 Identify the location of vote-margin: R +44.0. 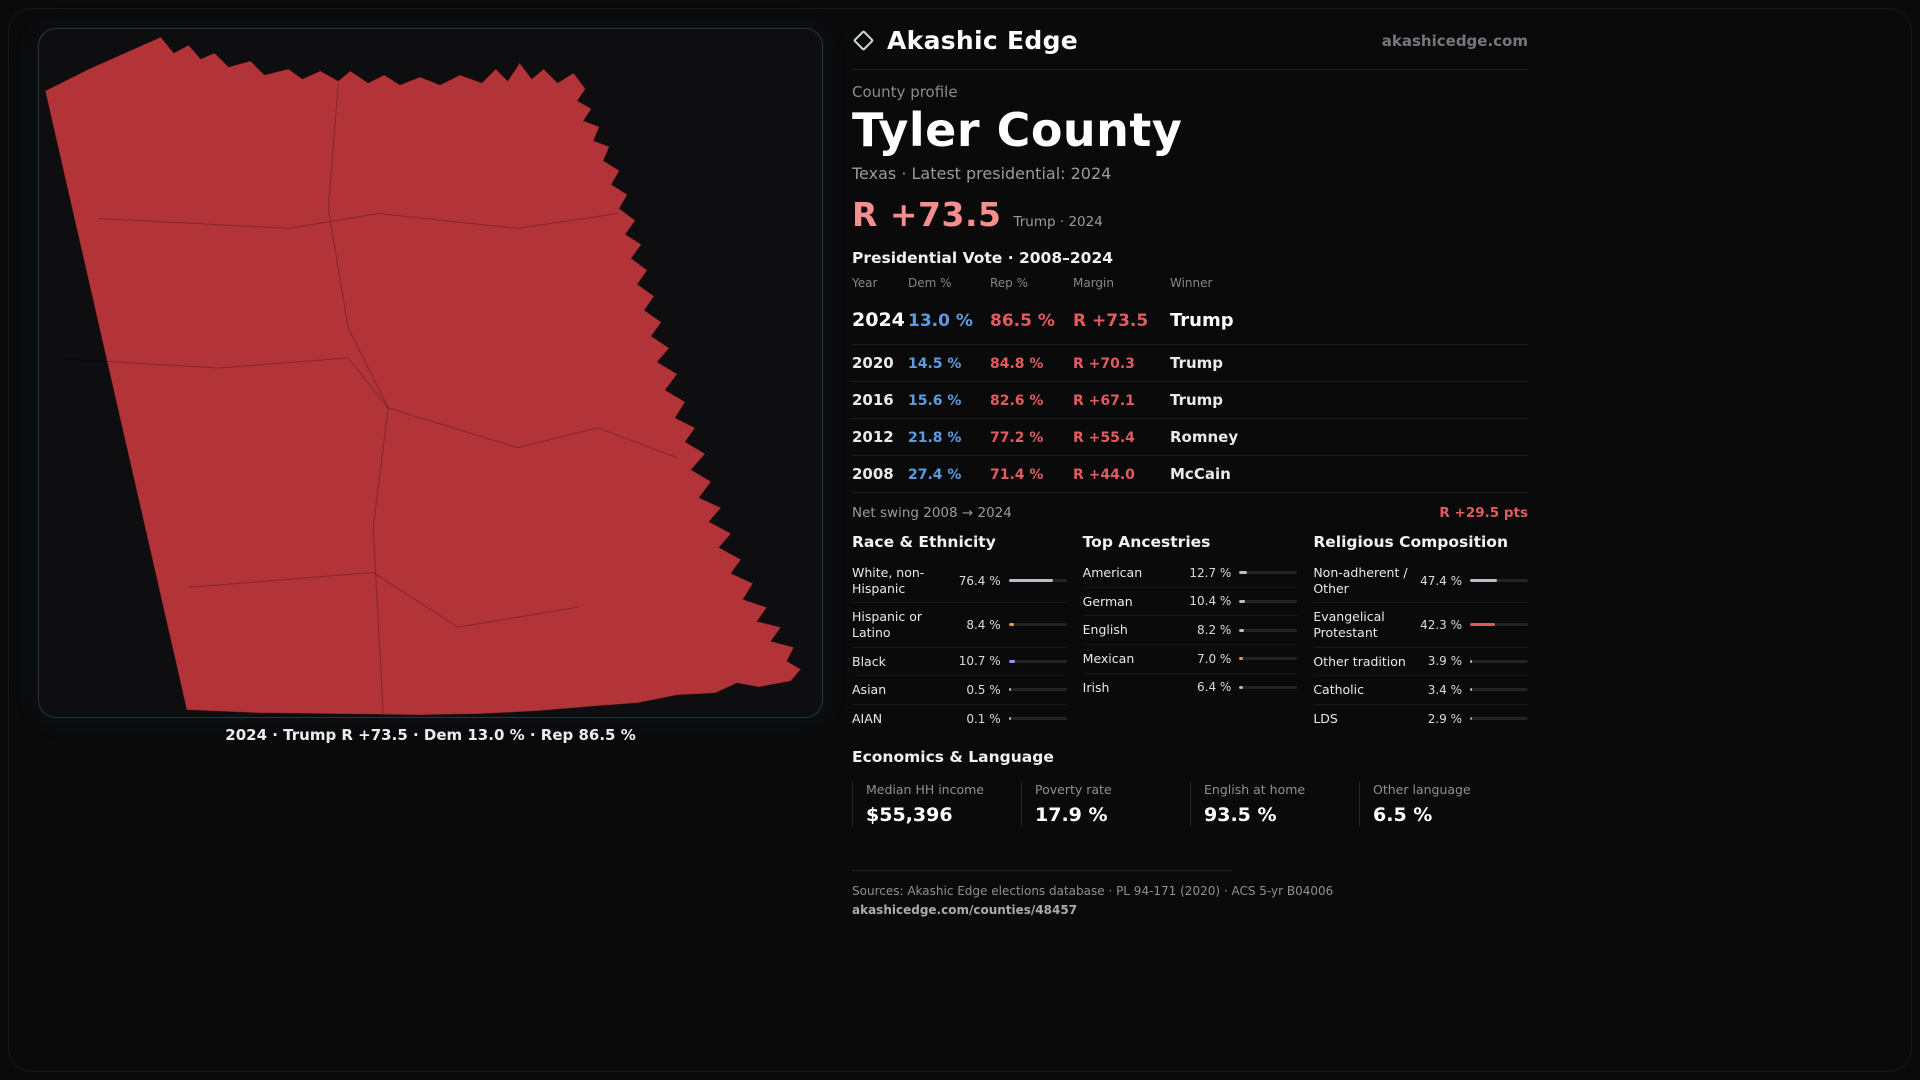
(1104, 475).